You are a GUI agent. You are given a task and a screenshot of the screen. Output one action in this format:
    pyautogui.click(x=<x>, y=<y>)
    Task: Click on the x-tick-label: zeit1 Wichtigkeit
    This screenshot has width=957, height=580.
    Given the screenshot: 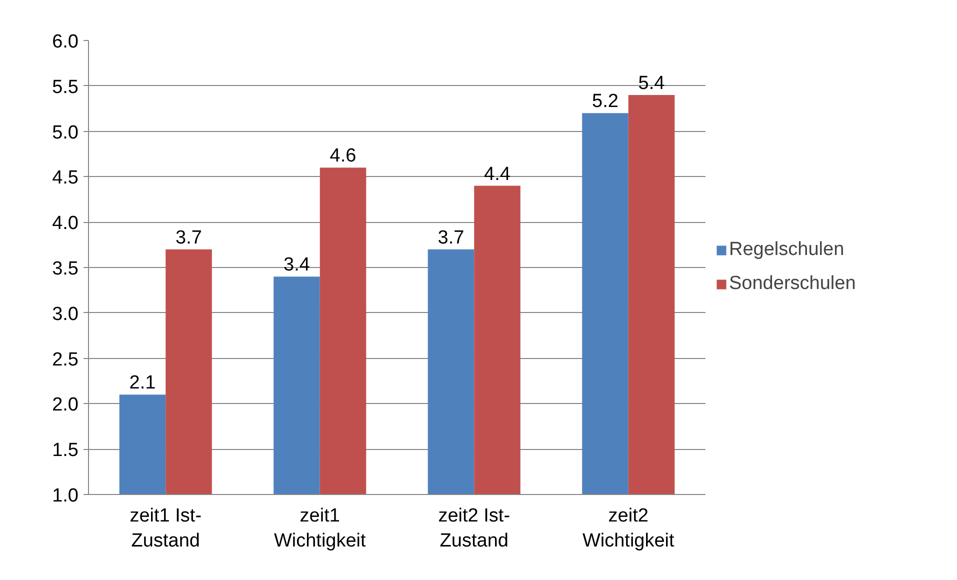 What is the action you would take?
    pyautogui.click(x=320, y=529)
    